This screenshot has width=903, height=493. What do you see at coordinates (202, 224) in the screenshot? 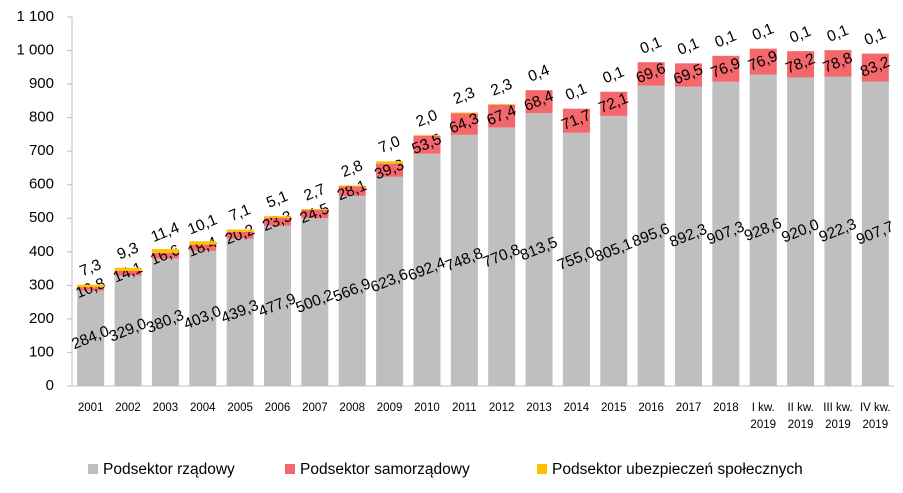
I see `data-label: 10,1` at bounding box center [202, 224].